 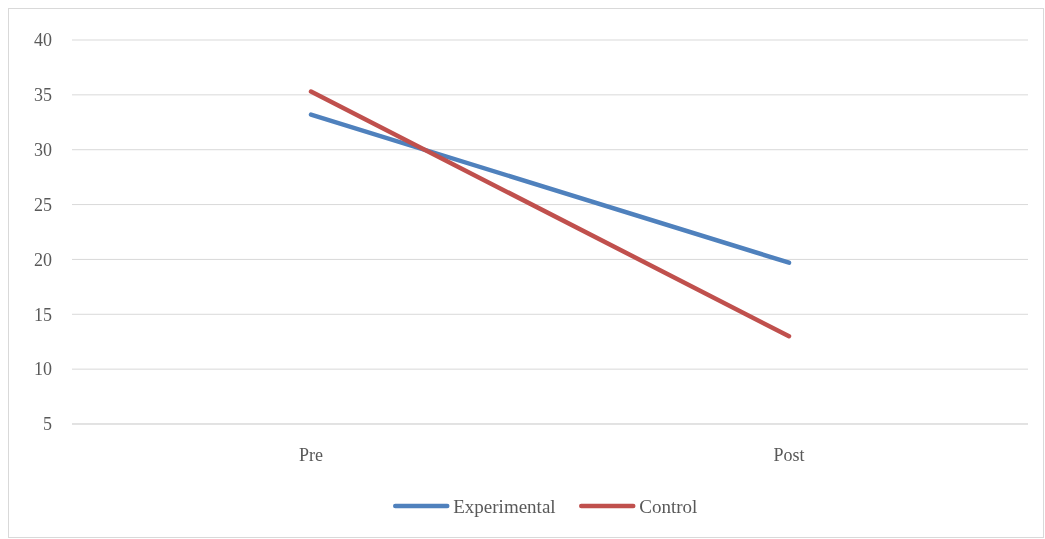 I want to click on y-tick-label: 40, so click(x=43, y=40).